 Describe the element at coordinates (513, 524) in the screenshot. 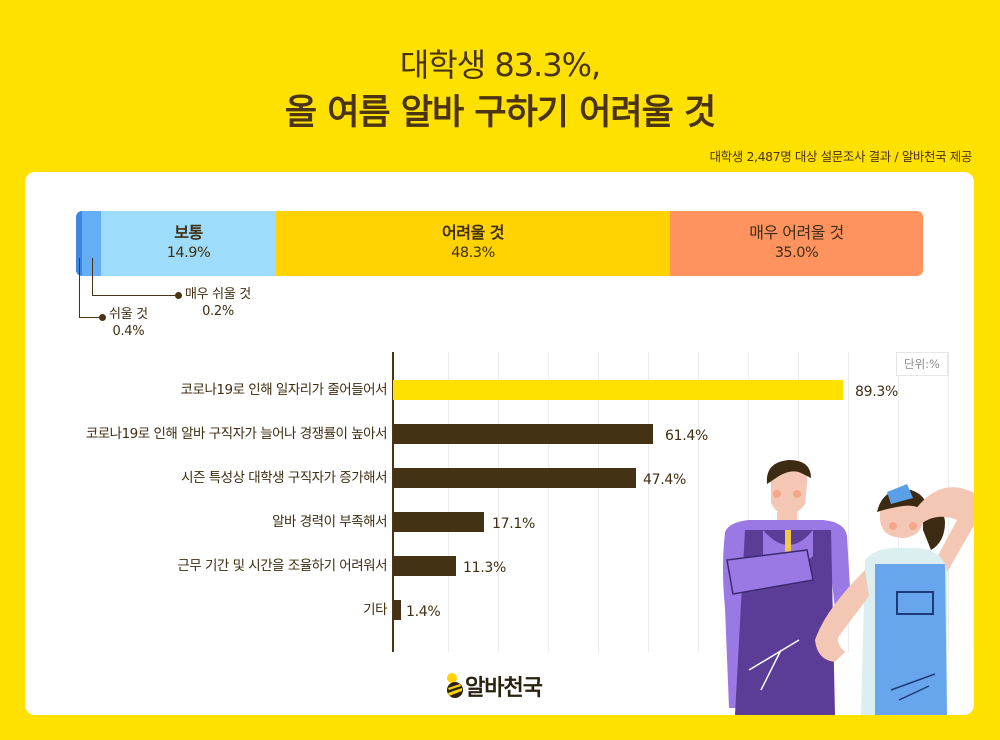

I see `bar-value: 17.1%` at that location.